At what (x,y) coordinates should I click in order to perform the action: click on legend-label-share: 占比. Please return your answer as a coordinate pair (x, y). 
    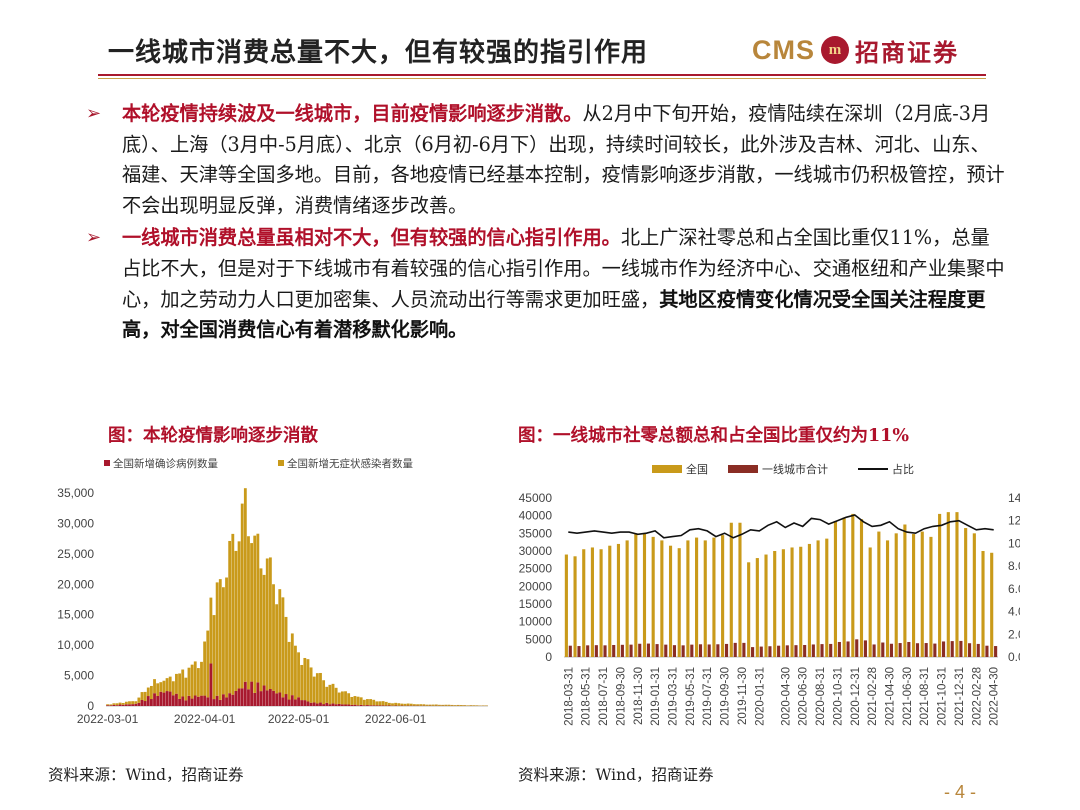
    Looking at the image, I should click on (903, 469).